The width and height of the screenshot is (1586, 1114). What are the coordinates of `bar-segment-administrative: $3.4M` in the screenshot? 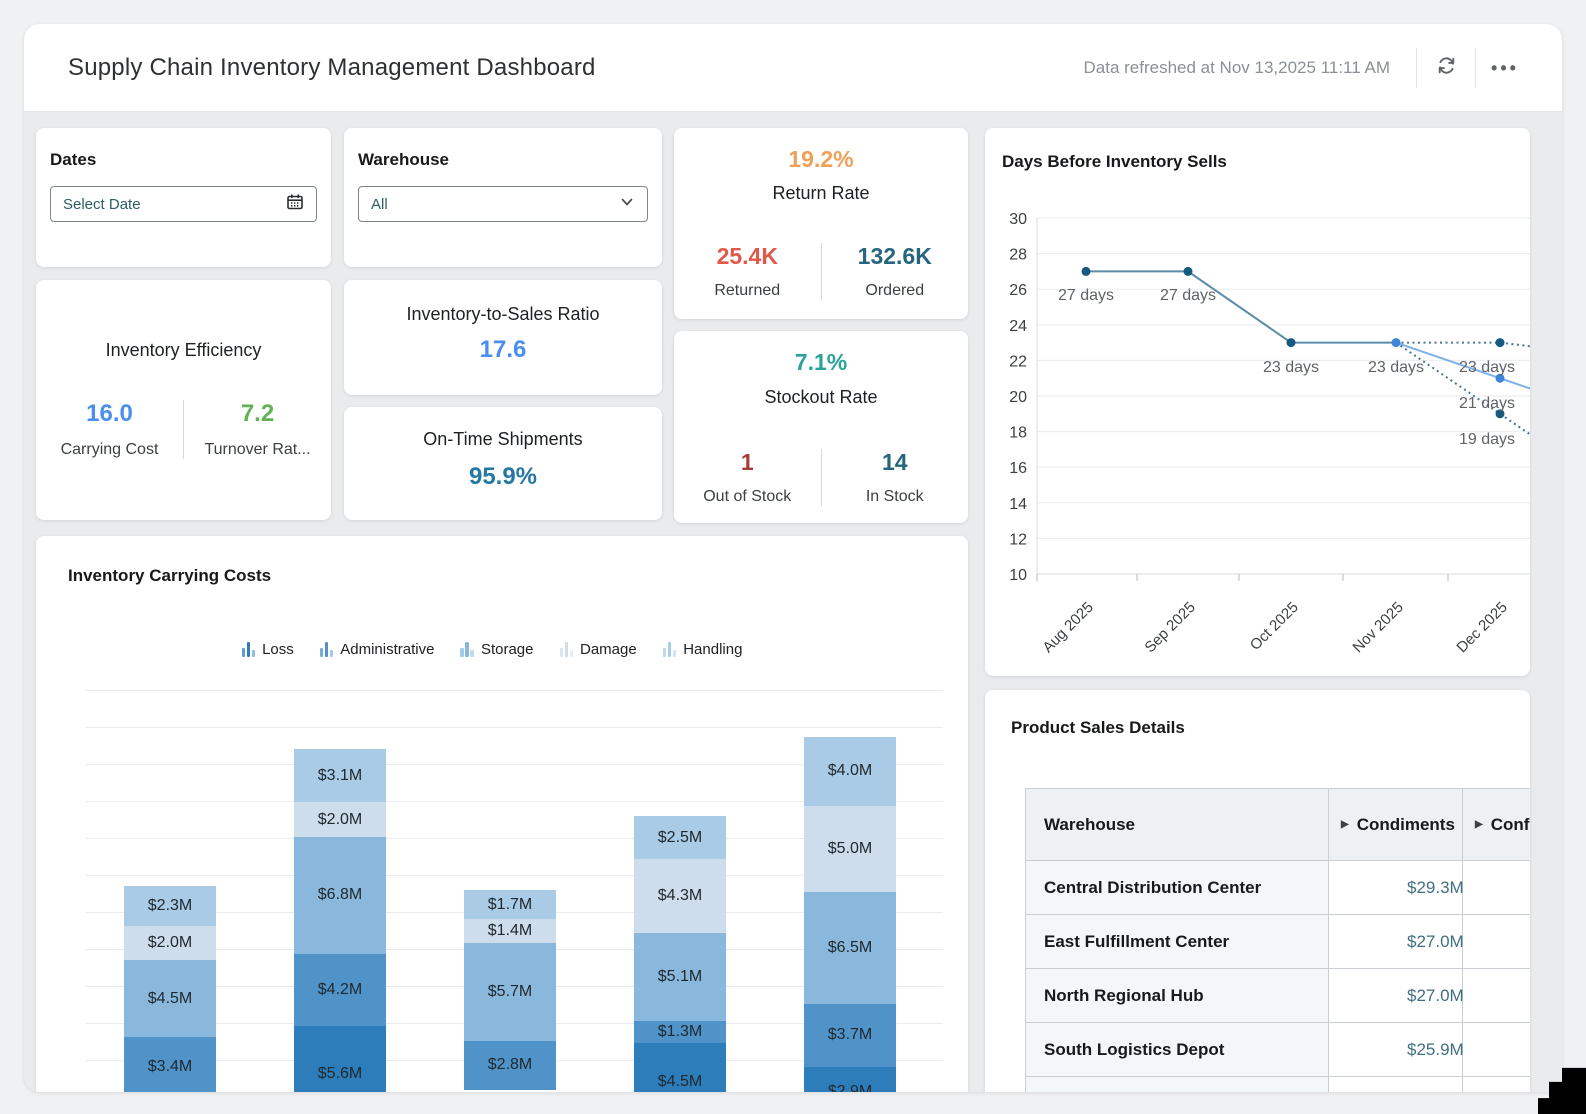 It's located at (170, 1064).